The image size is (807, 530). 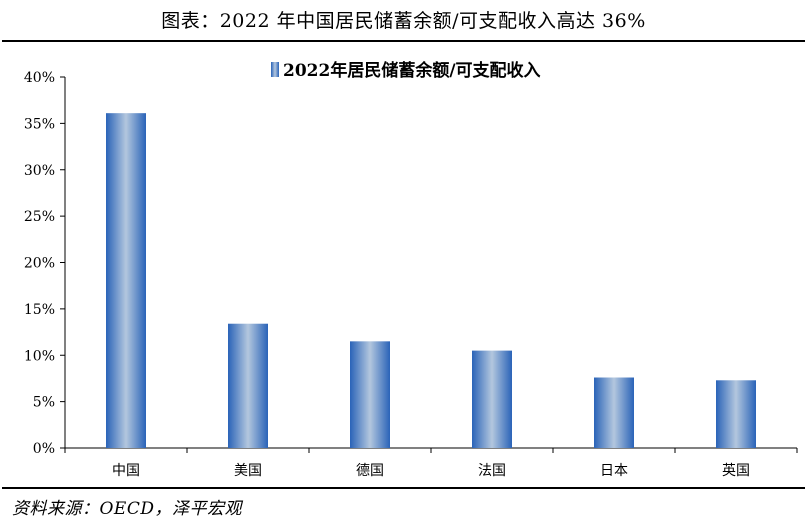 I want to click on x-category-label: 法国, so click(x=492, y=471).